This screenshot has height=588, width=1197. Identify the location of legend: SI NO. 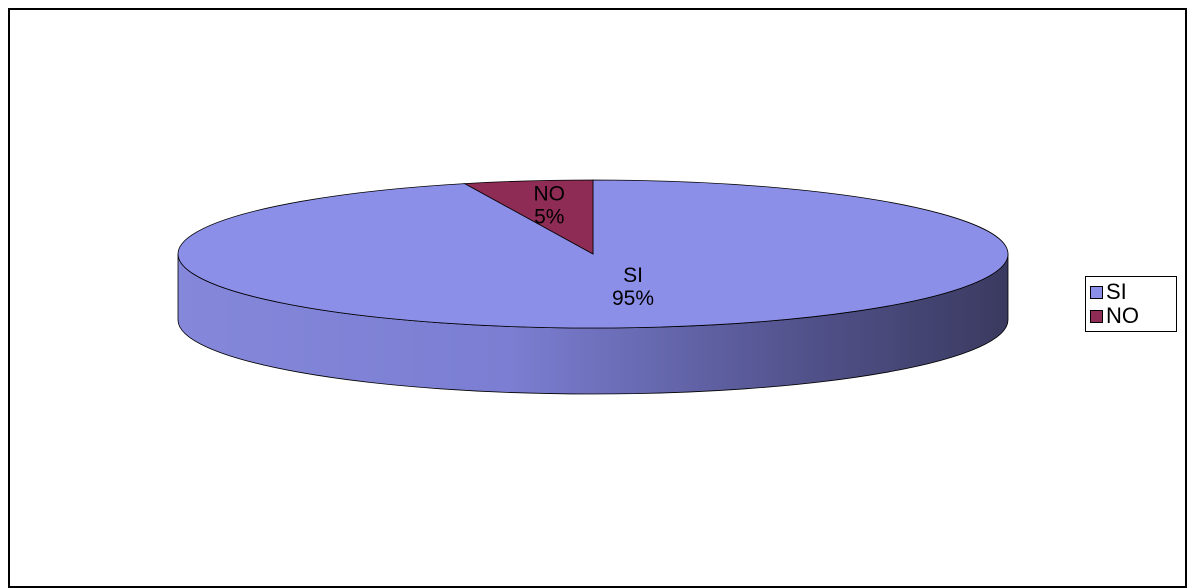
(1131, 304).